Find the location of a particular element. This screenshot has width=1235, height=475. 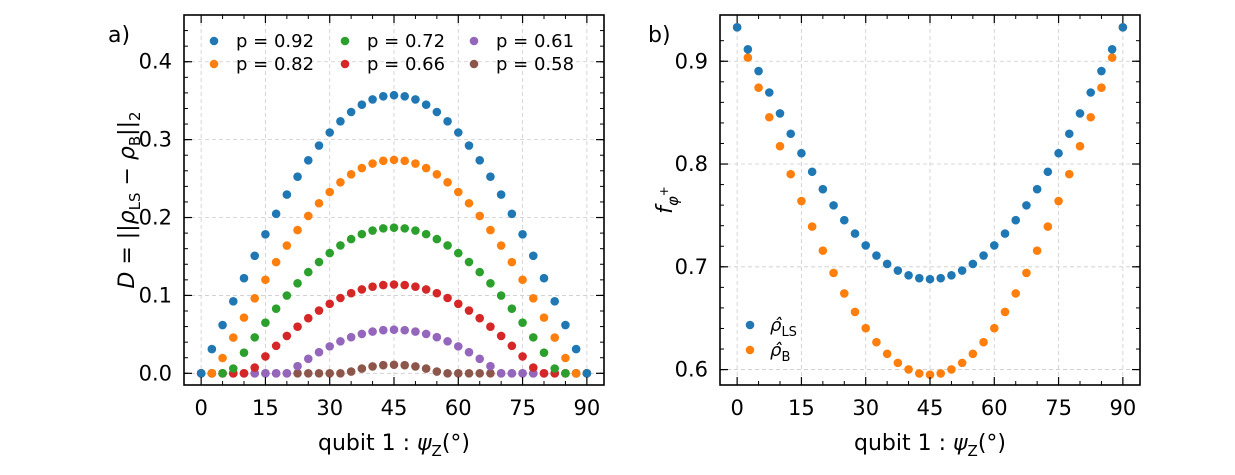

legend-marker is located at coordinates (214, 41).